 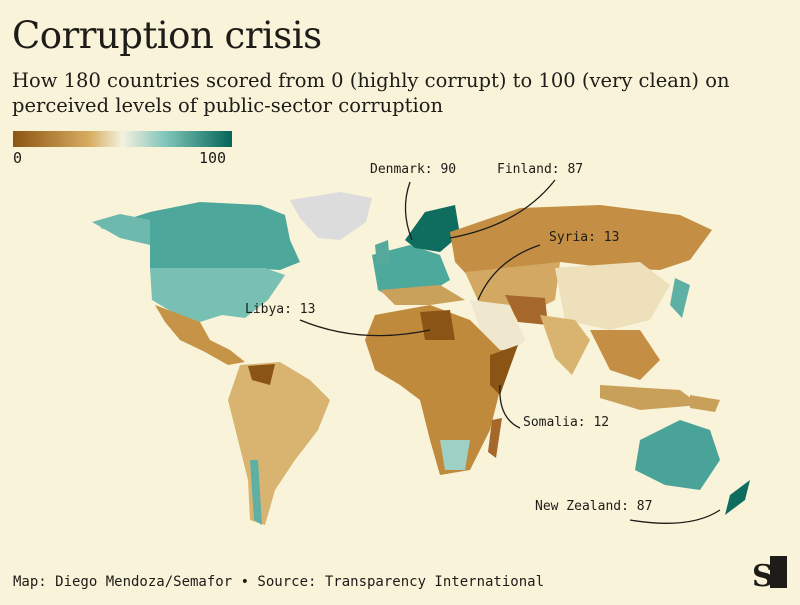 What do you see at coordinates (526, 310) in the screenshot?
I see `region-iran` at bounding box center [526, 310].